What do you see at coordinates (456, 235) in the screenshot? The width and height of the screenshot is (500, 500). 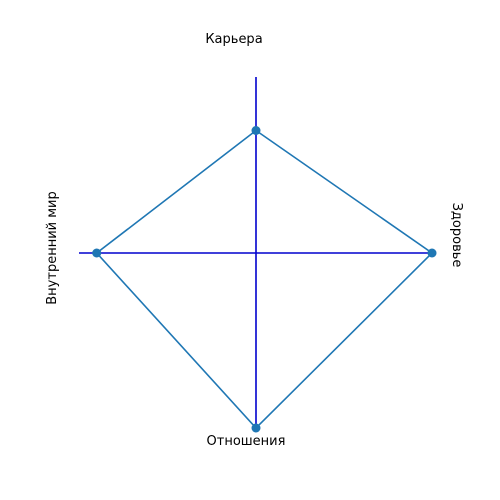 I see `axis-label-health: Здоровье` at bounding box center [456, 235].